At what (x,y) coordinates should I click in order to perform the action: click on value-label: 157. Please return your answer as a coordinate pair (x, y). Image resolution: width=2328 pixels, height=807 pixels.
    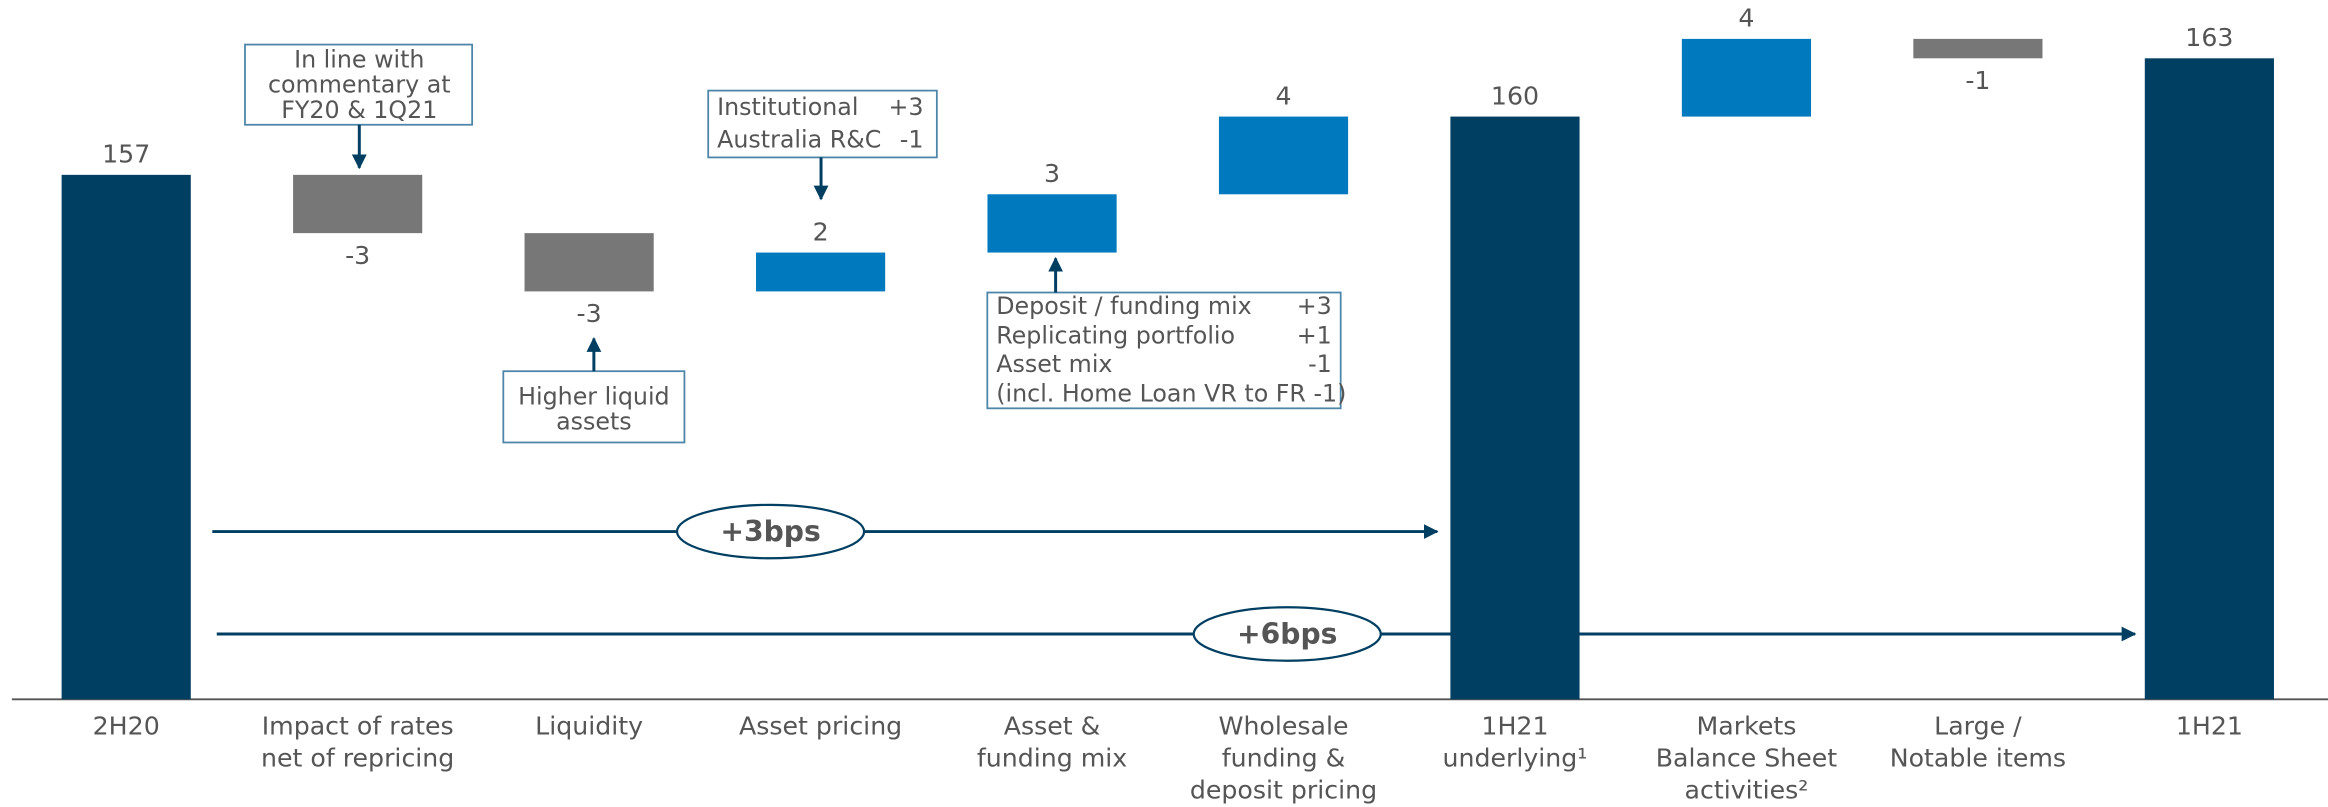
    Looking at the image, I should click on (126, 154).